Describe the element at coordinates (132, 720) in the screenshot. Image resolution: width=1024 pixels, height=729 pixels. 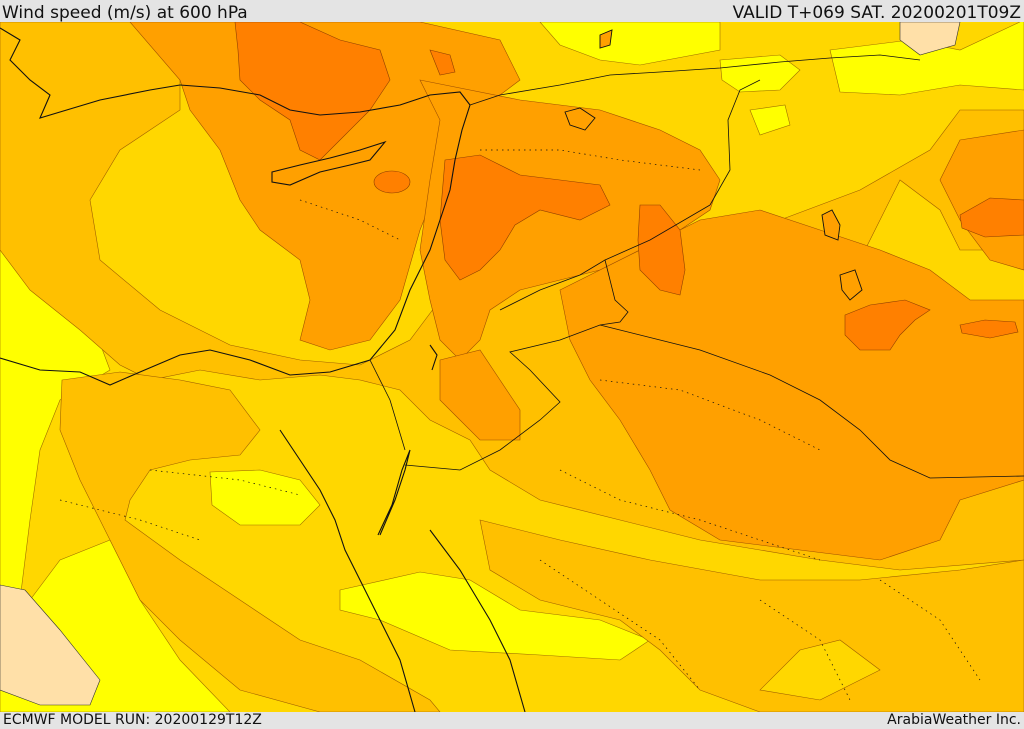
I see `model-run: ECMWF MODEL RUN: 20200129T12Z` at that location.